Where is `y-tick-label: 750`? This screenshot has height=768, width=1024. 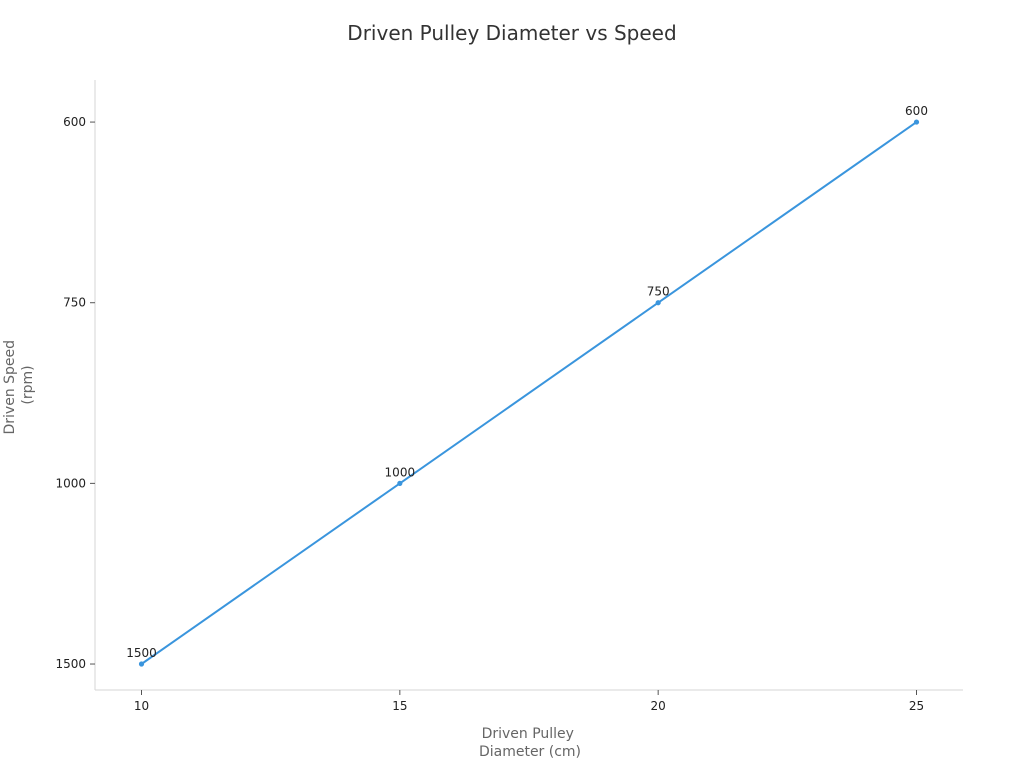
y-tick-label: 750 is located at coordinates (74, 303).